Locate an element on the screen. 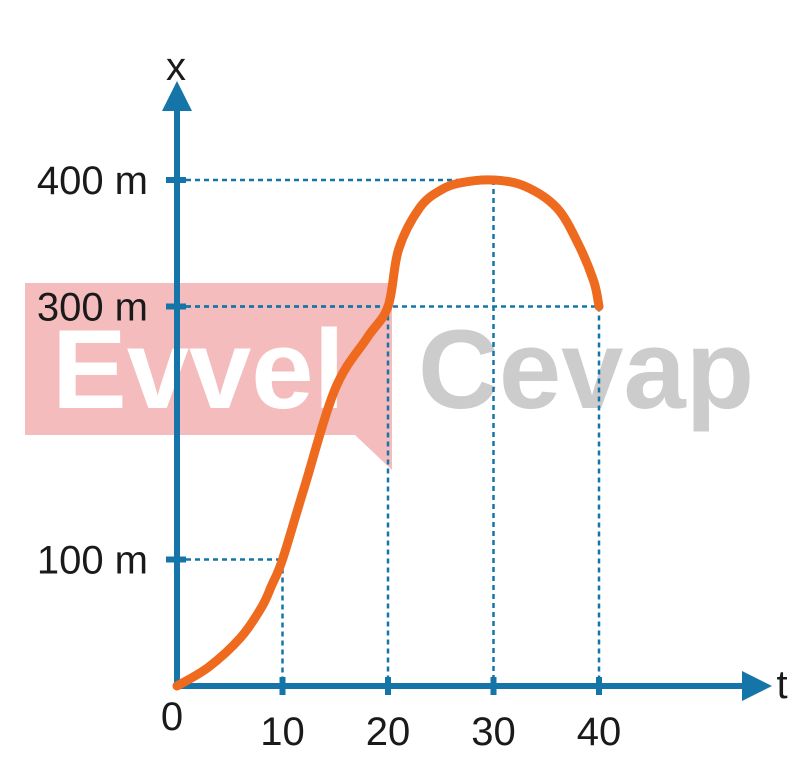  x-tick-label: 30 is located at coordinates (493, 732).